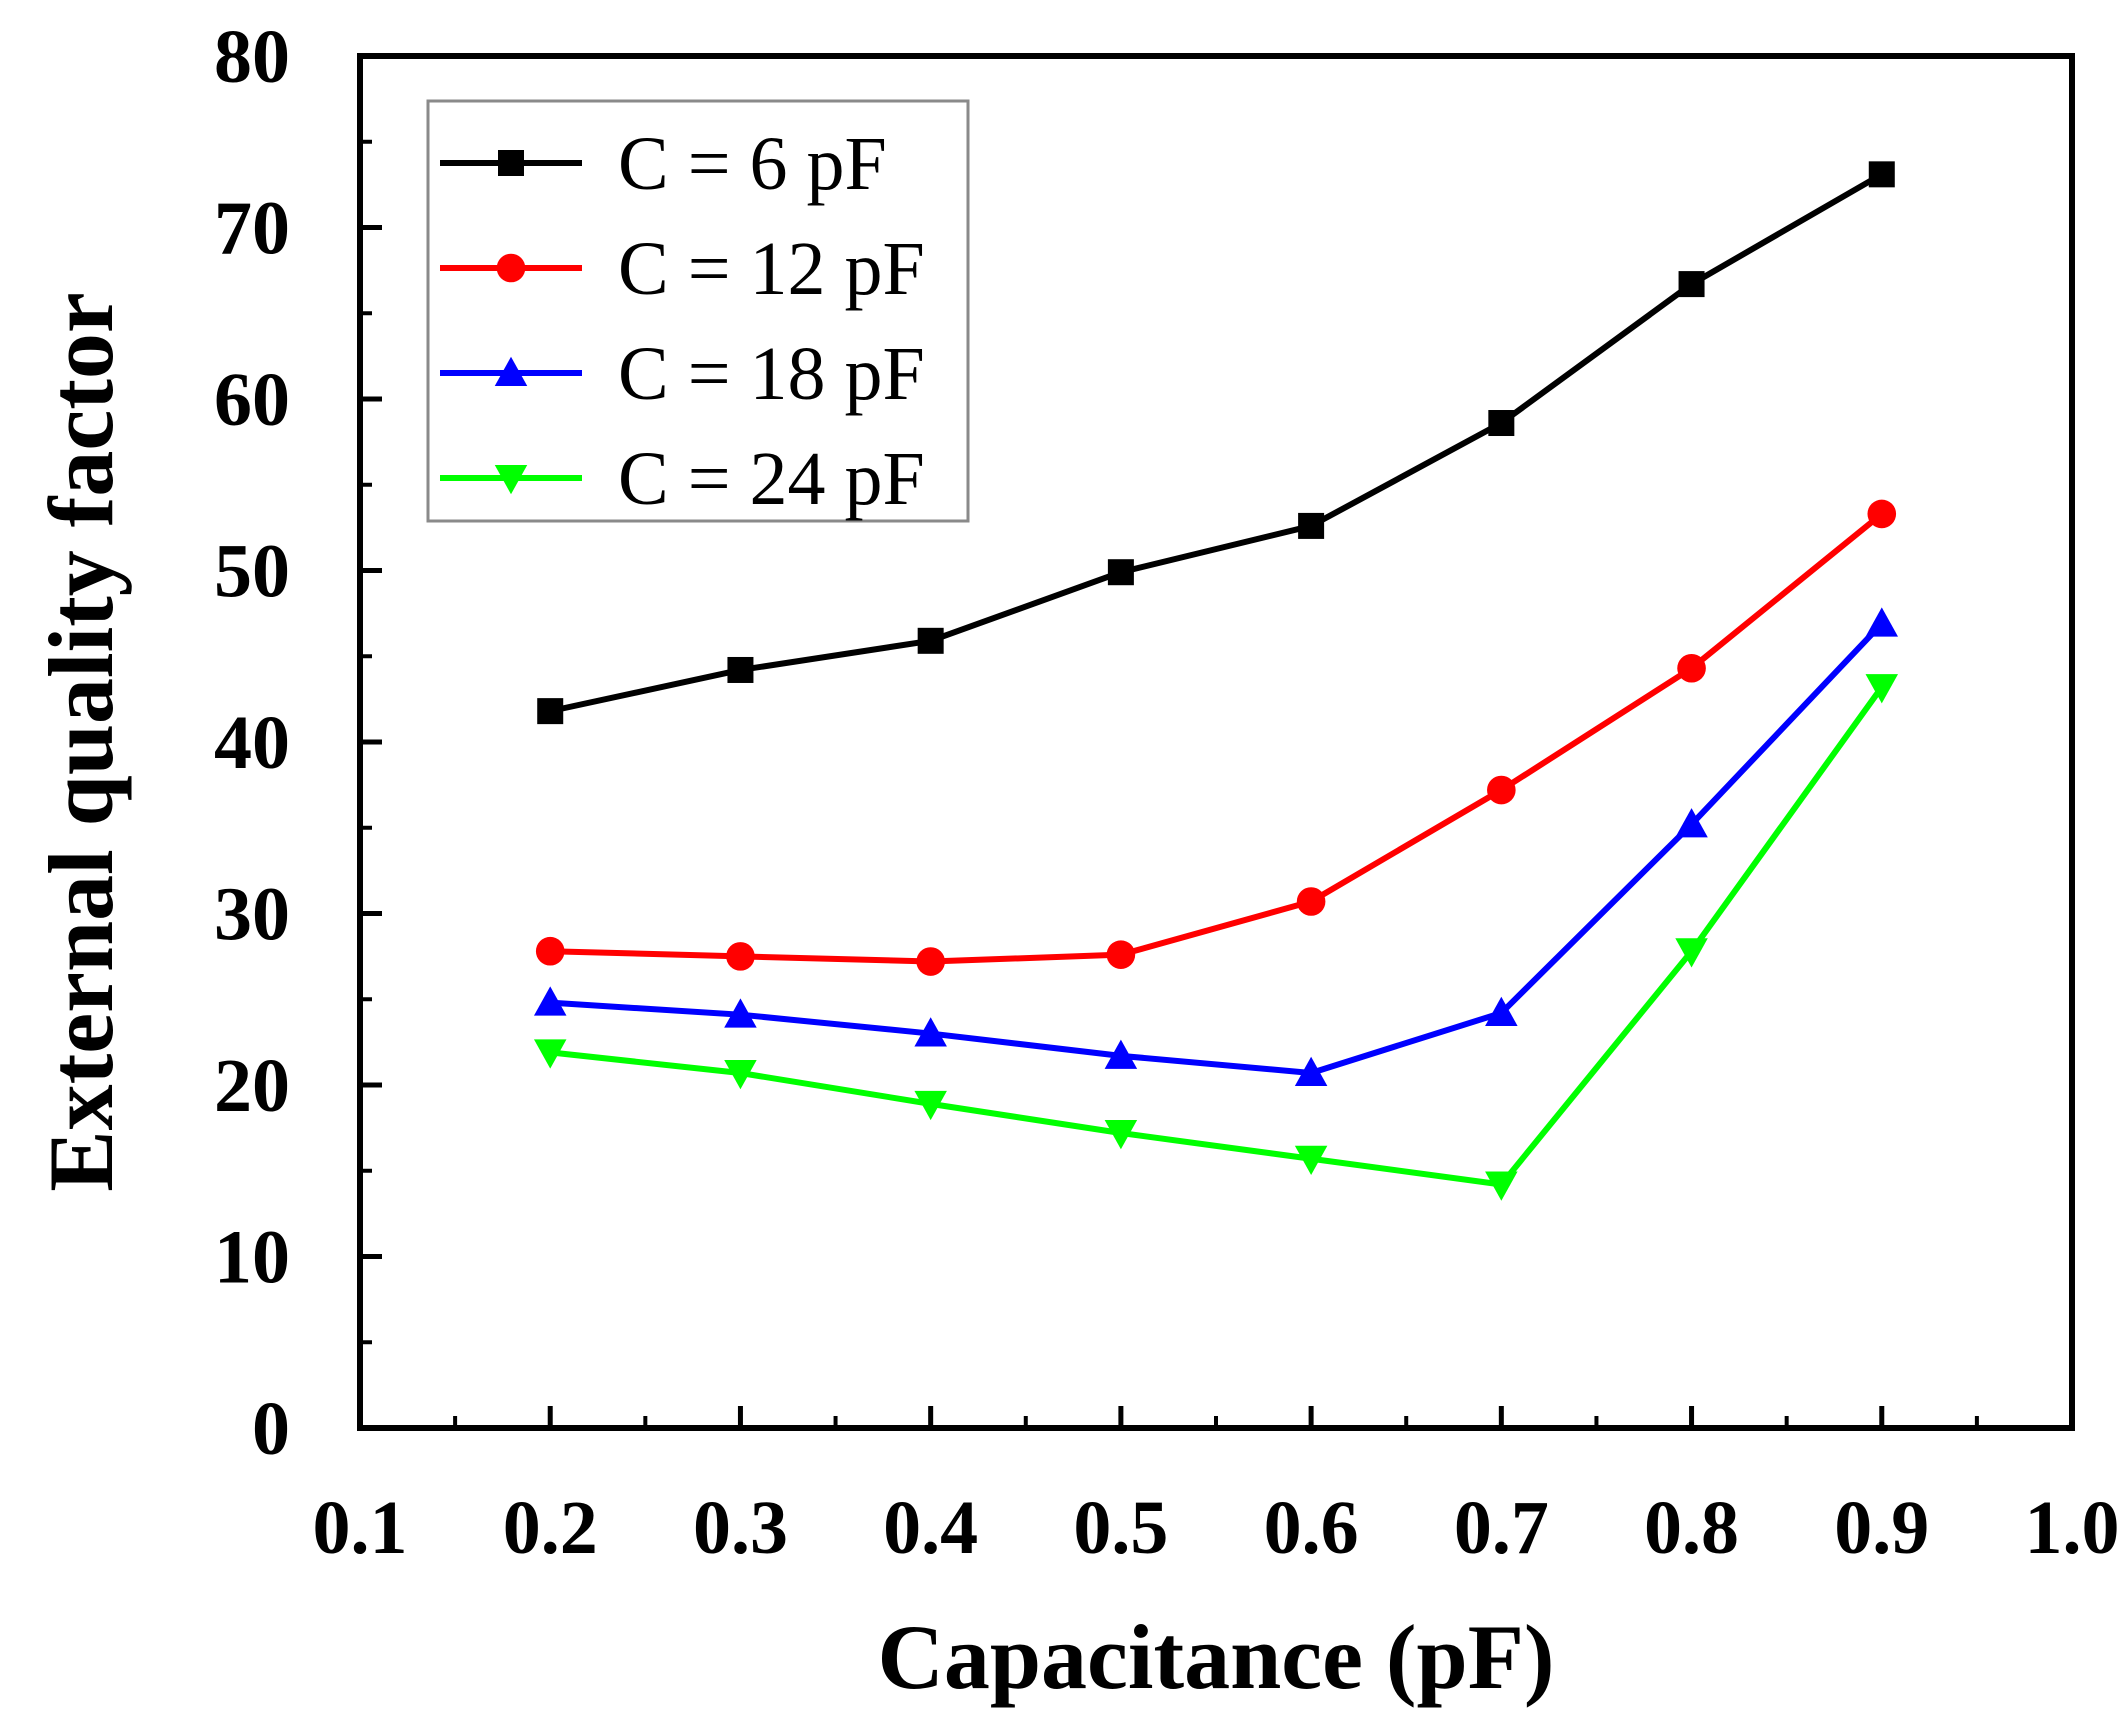  Describe the element at coordinates (1215, 1657) in the screenshot. I see `x-axis-title: Capacitance (pF)` at that location.